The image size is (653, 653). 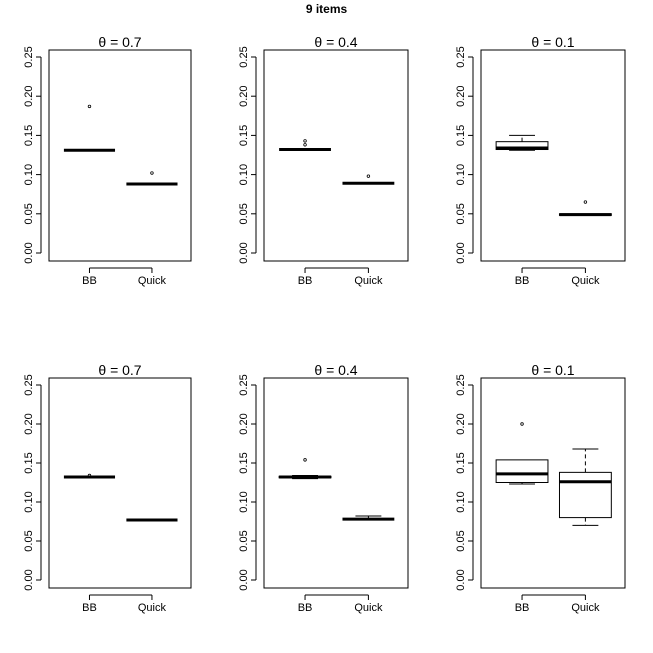 I want to click on boxplot-panel-1: θ = 0.7 0.00 0.05 0.10 0.15 0.20 0.25 BB Quick, so click(x=107, y=160).